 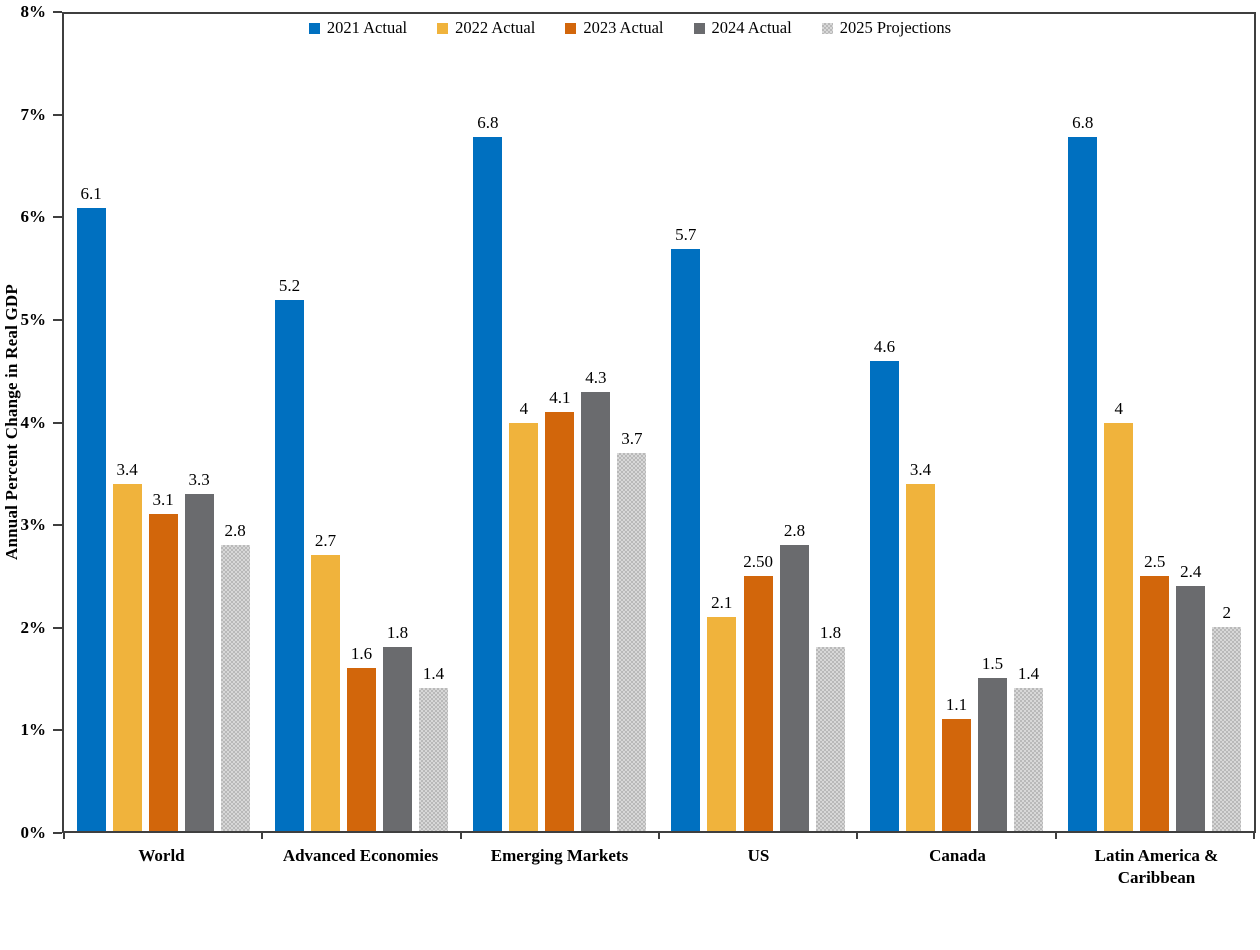 What do you see at coordinates (1227, 422) in the screenshot?
I see `bar-wrap: 2` at bounding box center [1227, 422].